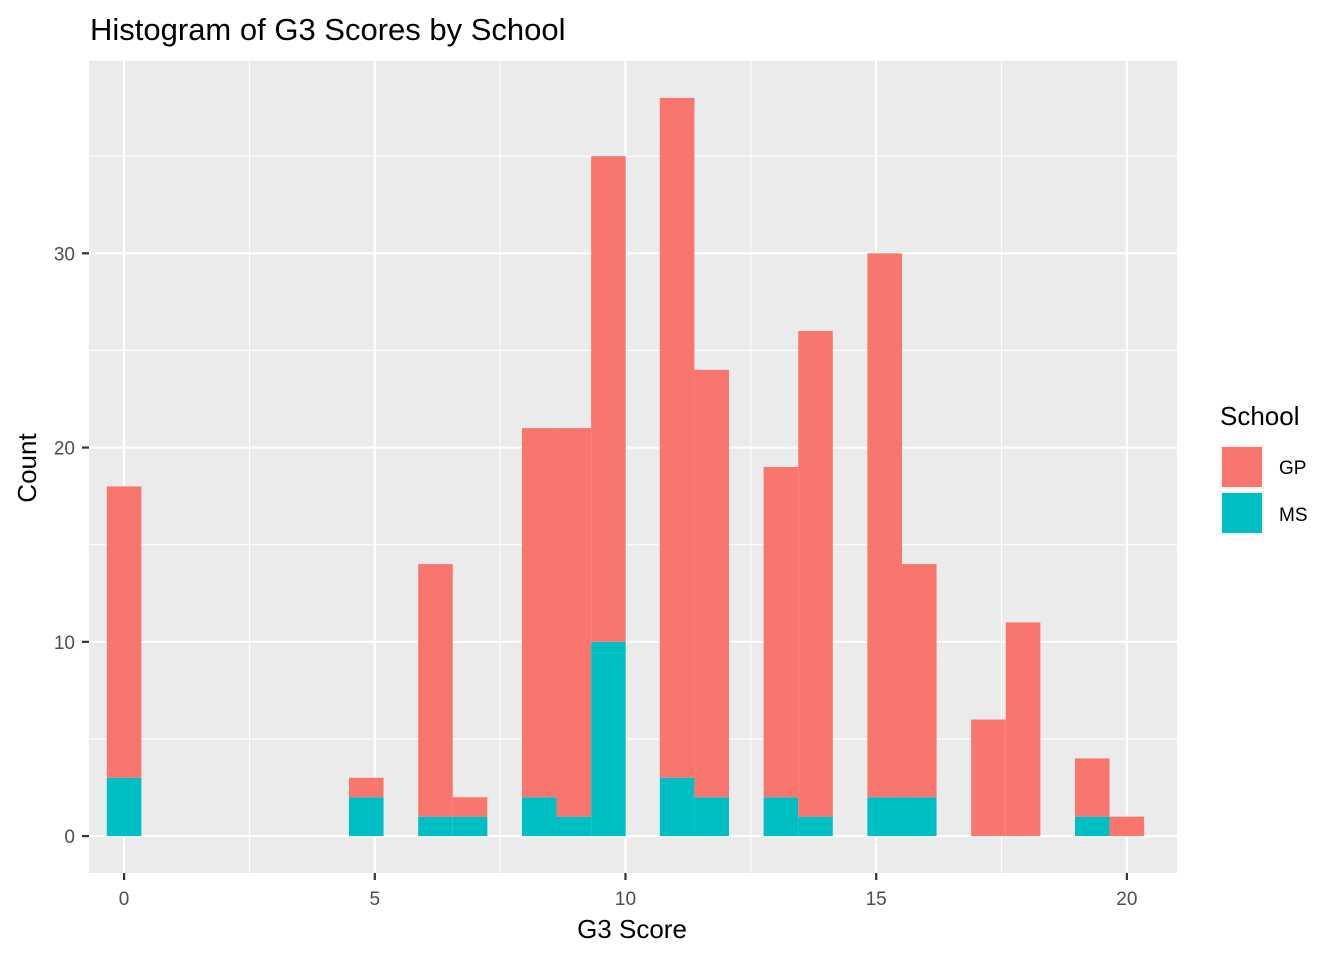  I want to click on x-tick-label: 5, so click(374, 899).